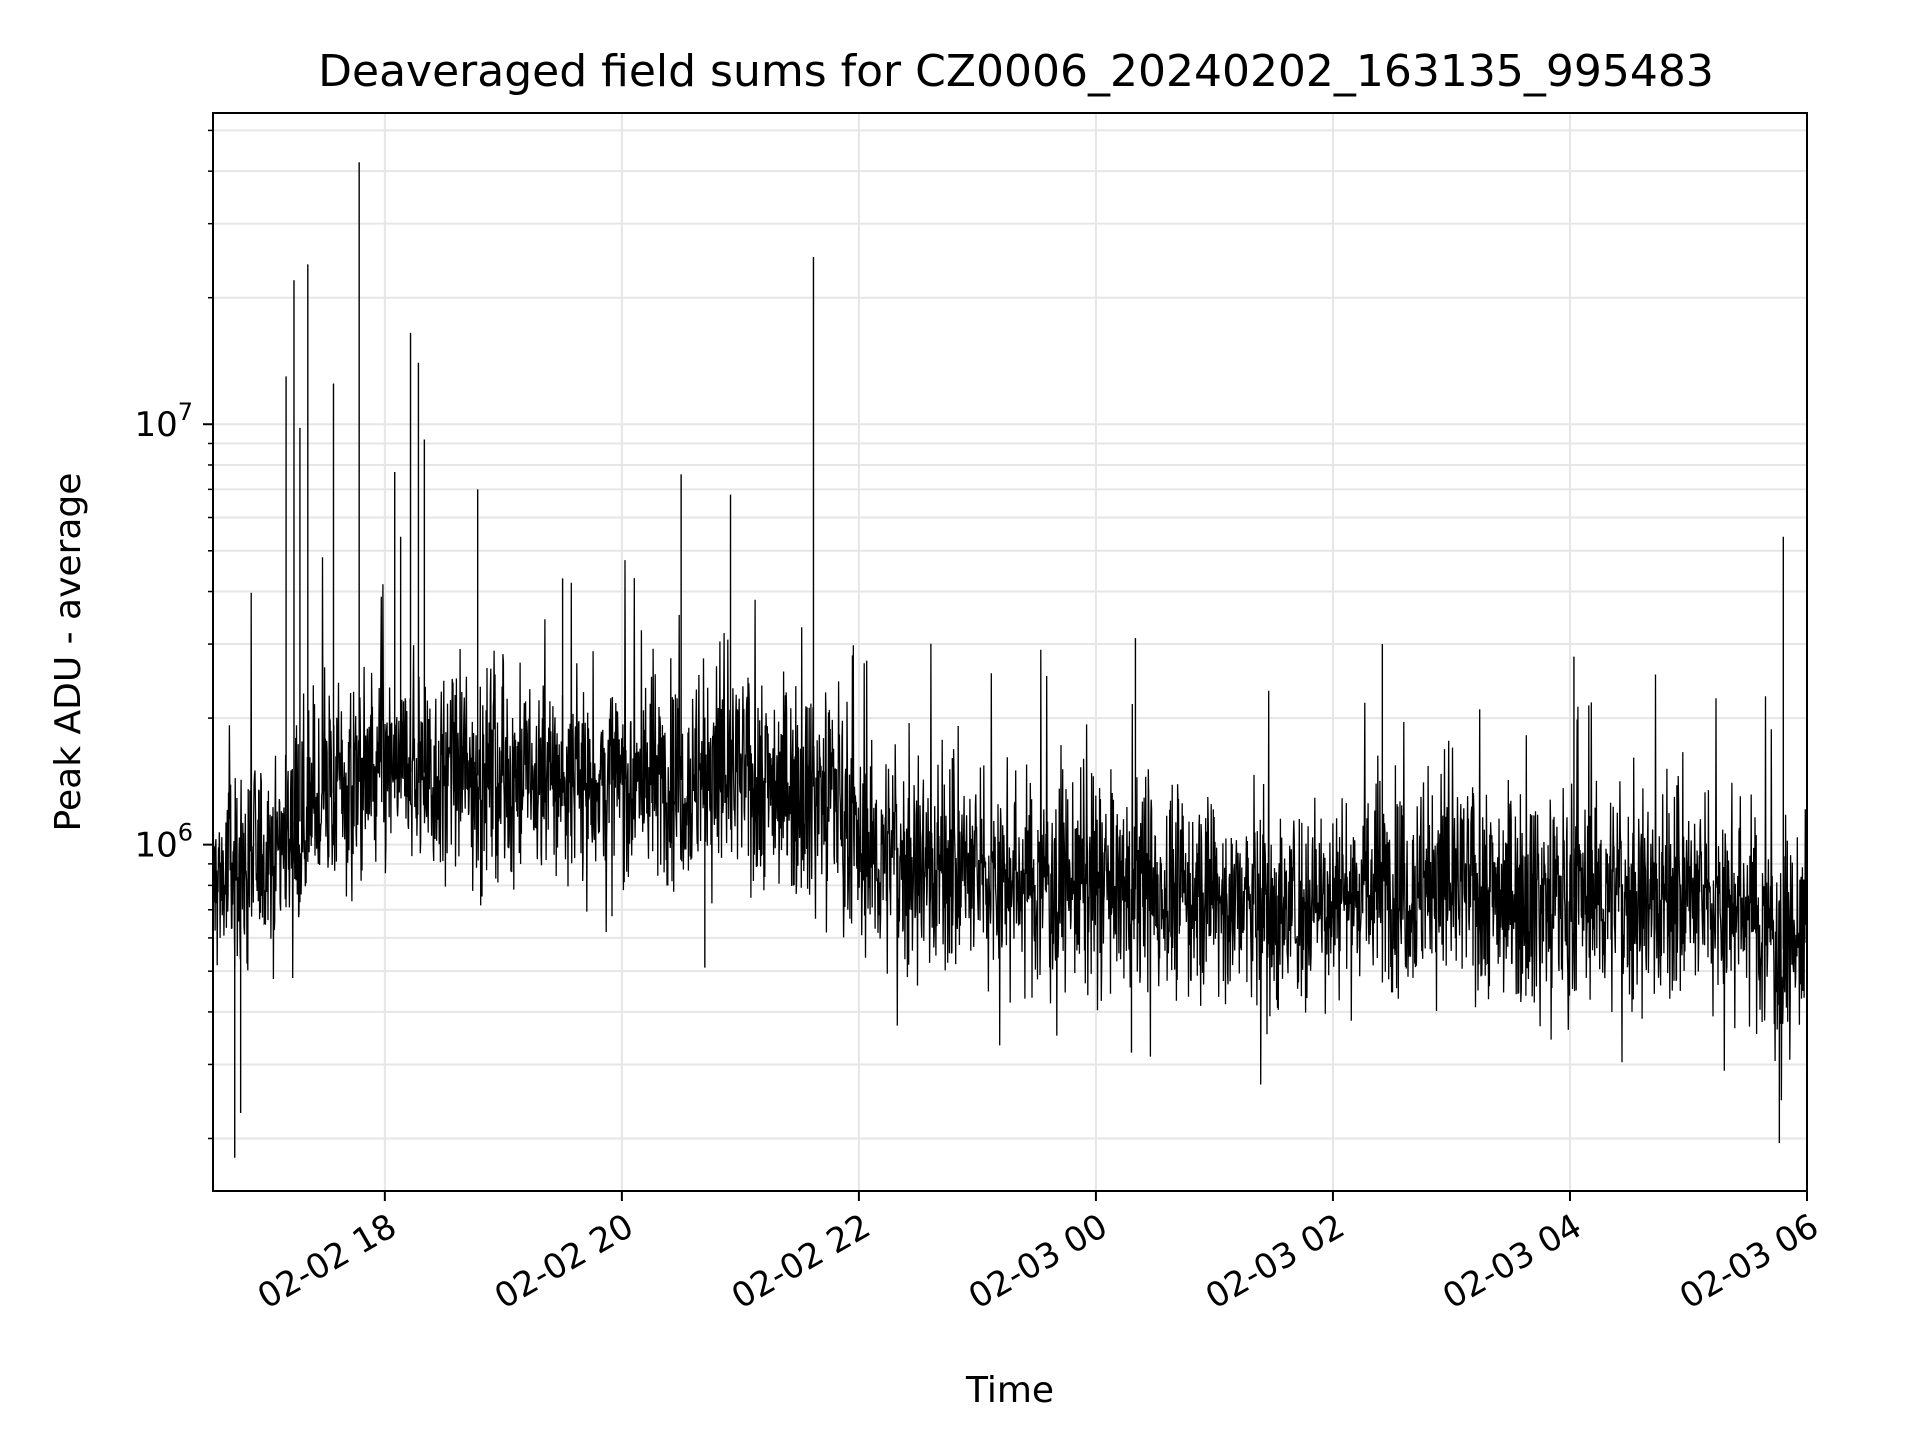 Image resolution: width=1920 pixels, height=1440 pixels. What do you see at coordinates (68, 652) in the screenshot?
I see `y-axis-label: Peak ADU - average` at bounding box center [68, 652].